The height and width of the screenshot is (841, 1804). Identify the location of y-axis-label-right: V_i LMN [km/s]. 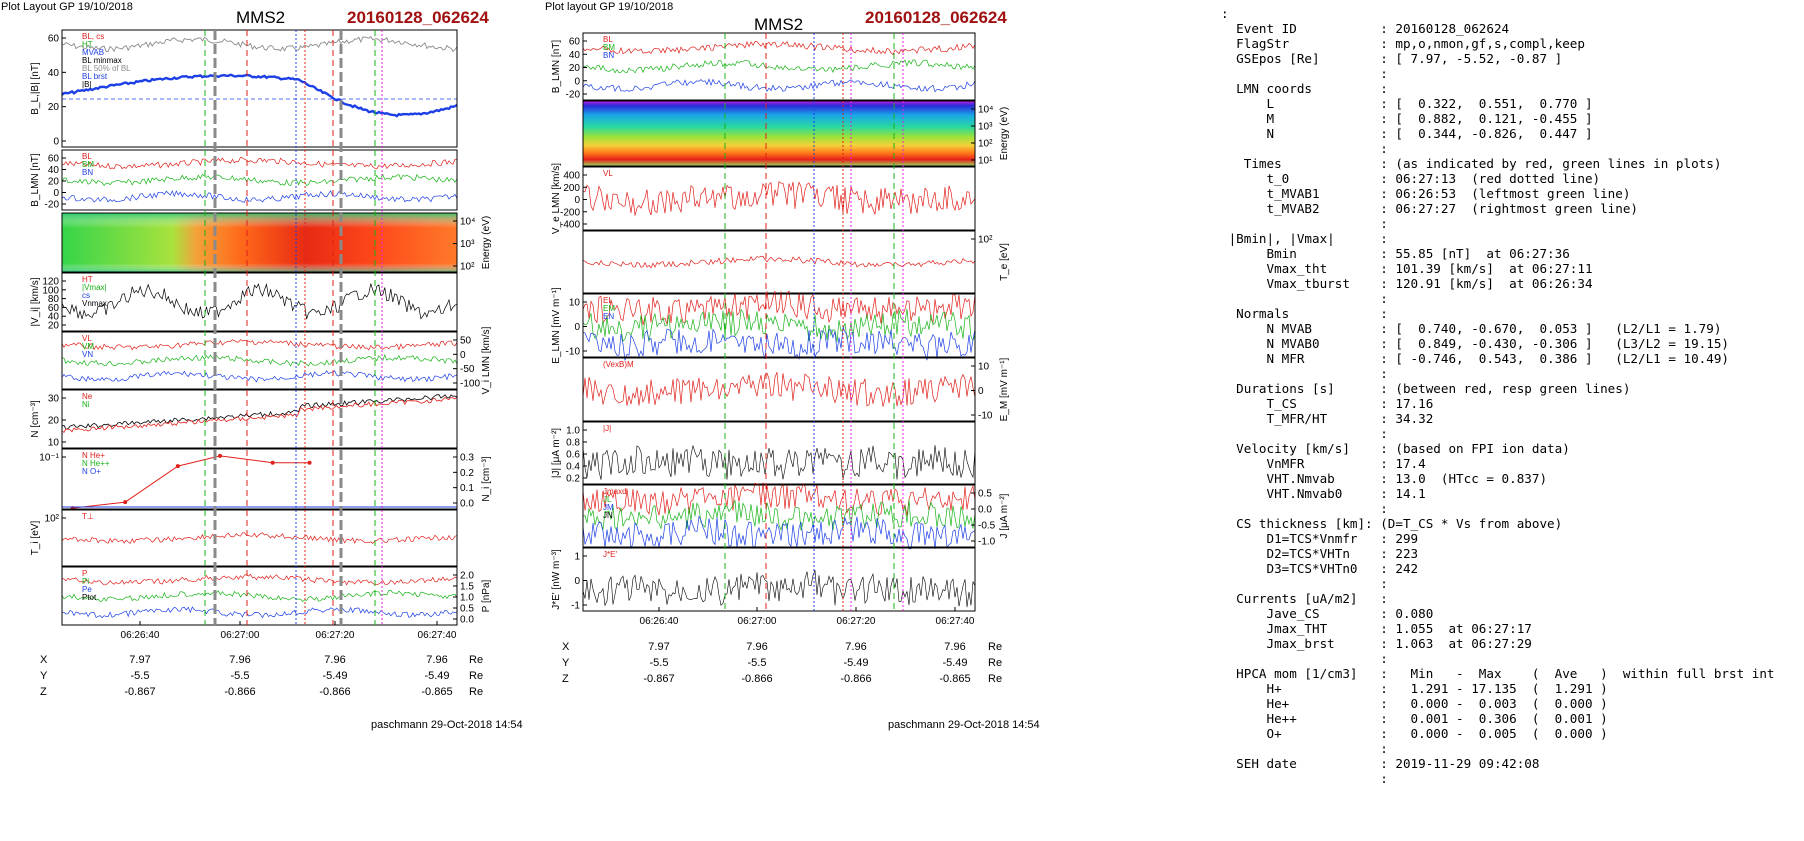
(486, 360).